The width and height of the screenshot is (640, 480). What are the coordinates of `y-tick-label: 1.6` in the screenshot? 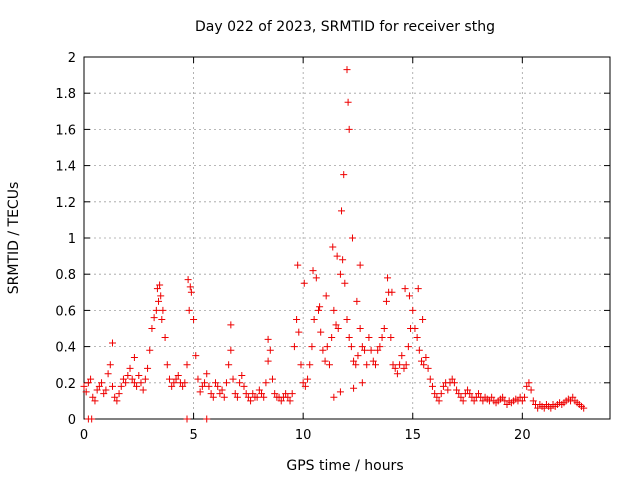 It's located at (65, 130).